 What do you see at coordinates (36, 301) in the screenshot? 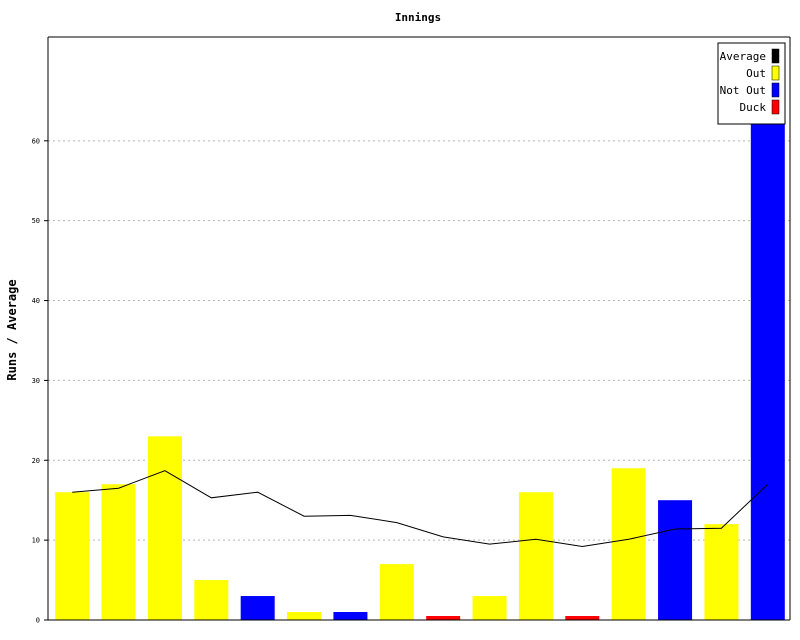
I see `y-tick-label: 40` at bounding box center [36, 301].